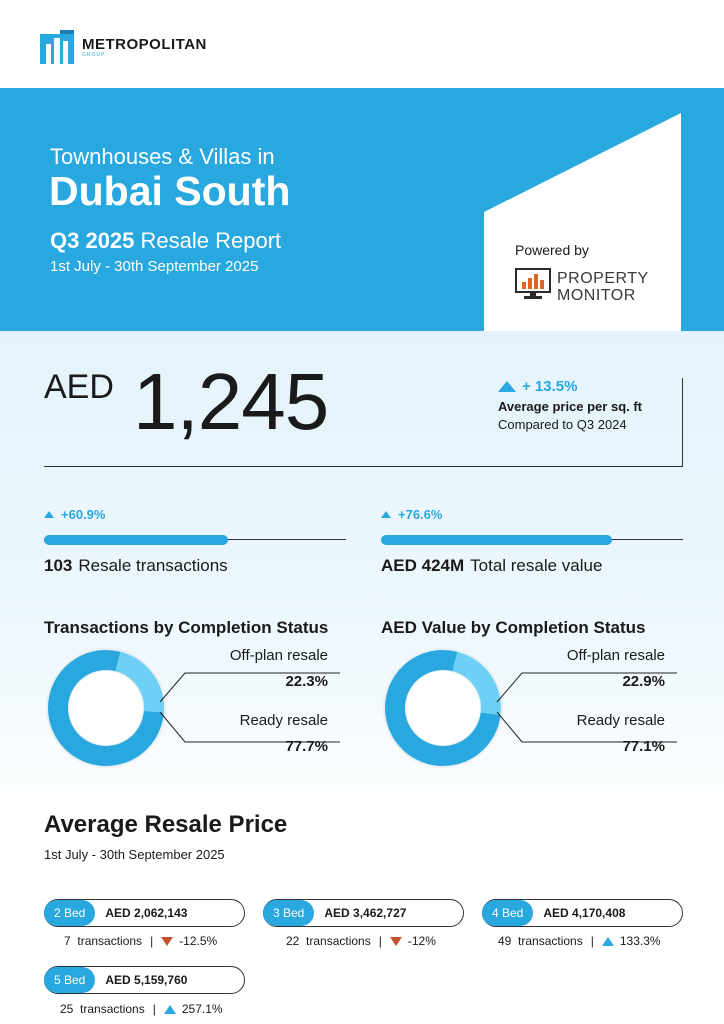 This screenshot has width=724, height=1024. Describe the element at coordinates (643, 746) in the screenshot. I see `ready-value: 77.1%` at that location.